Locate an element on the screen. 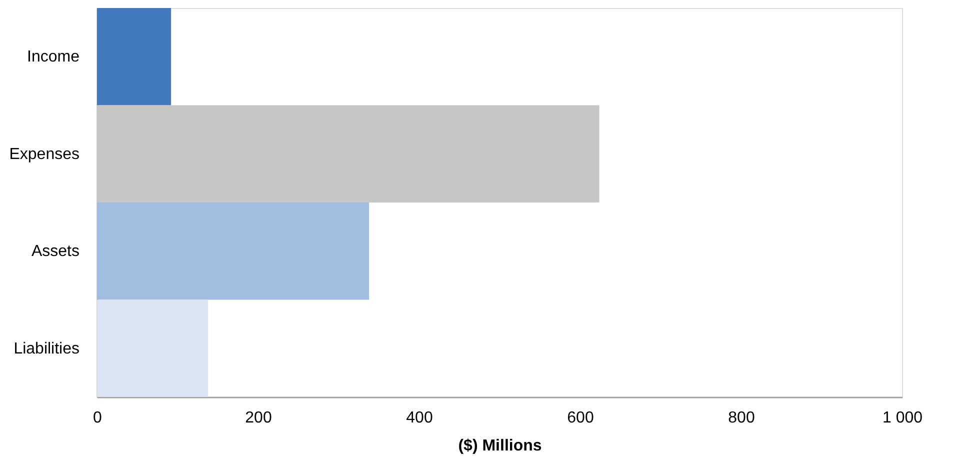 The height and width of the screenshot is (473, 958). x-tick-label: 200 is located at coordinates (258, 418).